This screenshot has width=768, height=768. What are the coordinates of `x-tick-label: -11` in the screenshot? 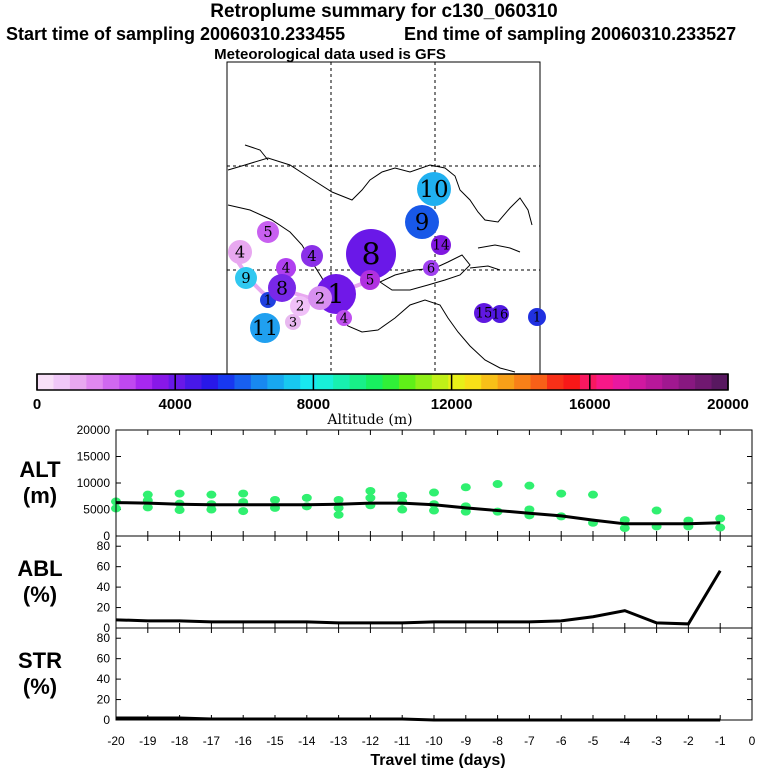 It's located at (402, 741).